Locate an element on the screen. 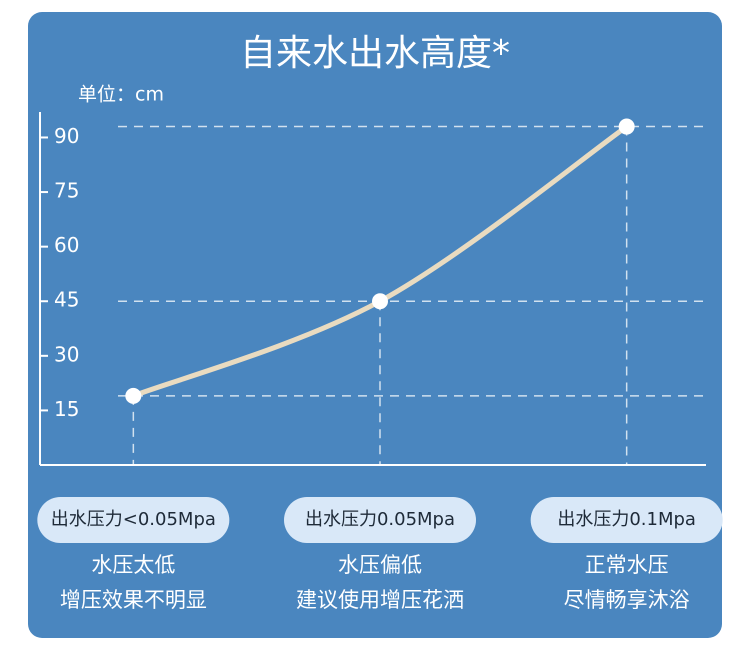 Image resolution: width=750 pixels, height=658 pixels. x-tick-label: 出水压力0.1Mpa is located at coordinates (626, 519).